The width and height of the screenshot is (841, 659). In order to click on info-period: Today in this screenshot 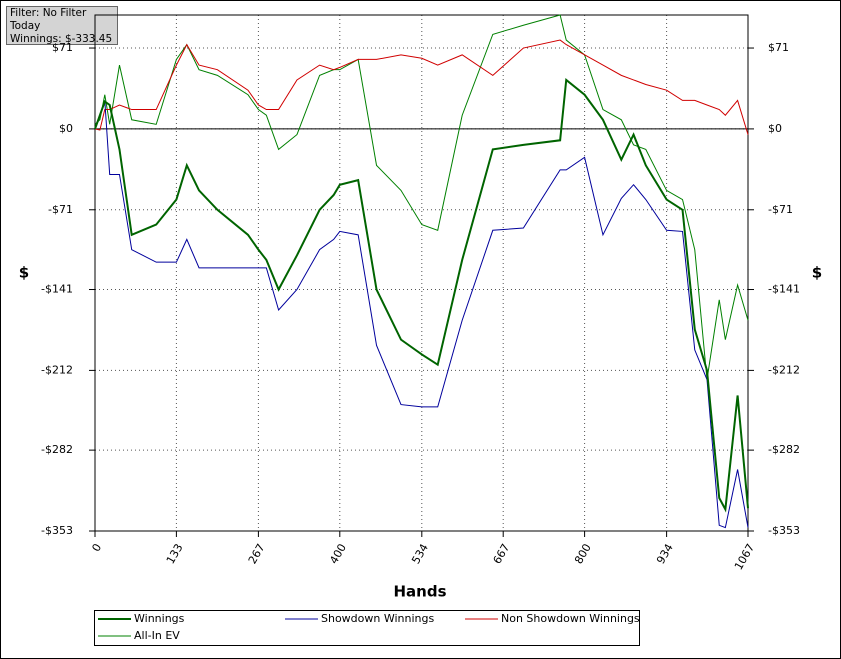, I will do `click(24, 26)`.